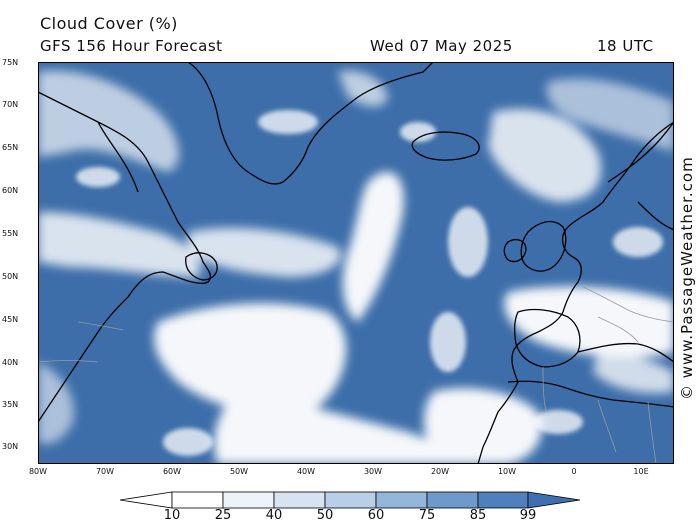  What do you see at coordinates (10, 233) in the screenshot?
I see `lat-label-55n: 55N` at bounding box center [10, 233].